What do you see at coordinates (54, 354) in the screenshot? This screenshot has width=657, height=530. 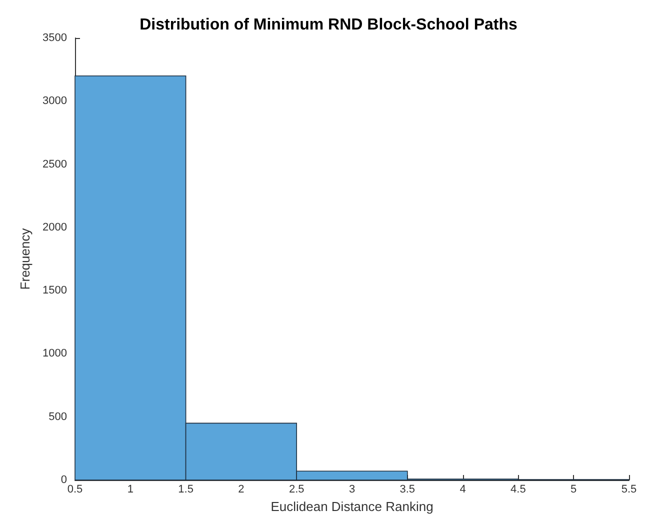 I see `y-tick-label: 1000` at bounding box center [54, 354].